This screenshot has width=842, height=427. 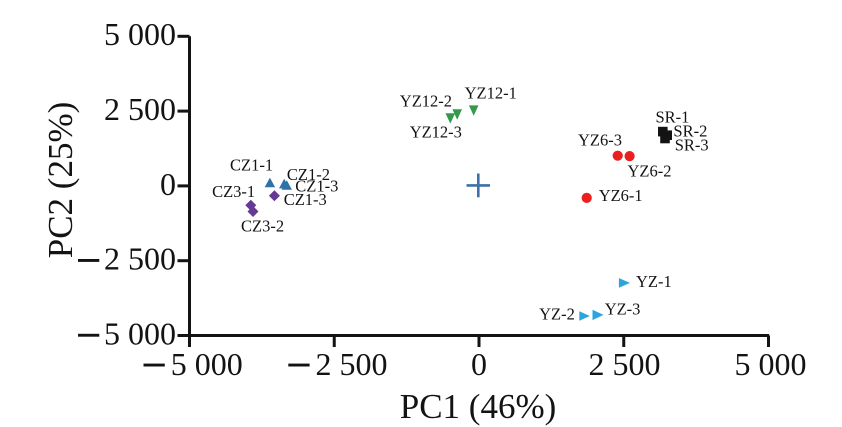 I want to click on svg-text: YZ-1, so click(x=654, y=281).